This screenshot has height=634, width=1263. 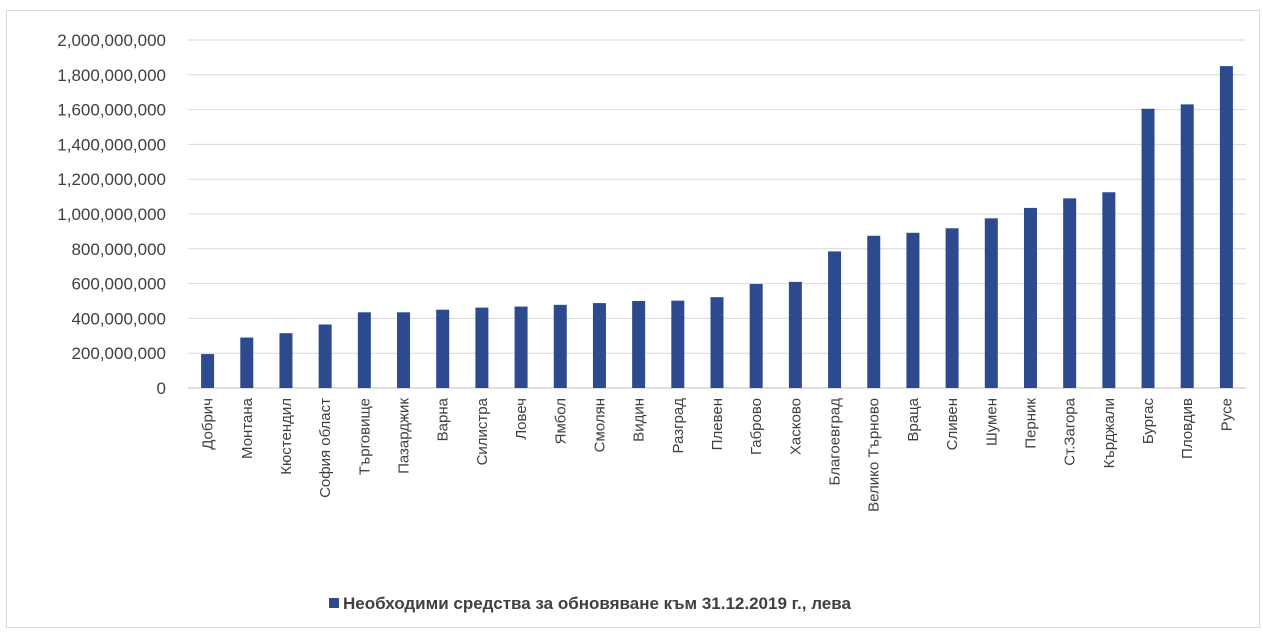 What do you see at coordinates (1226, 414) in the screenshot?
I see `x-tick-label: Русе` at bounding box center [1226, 414].